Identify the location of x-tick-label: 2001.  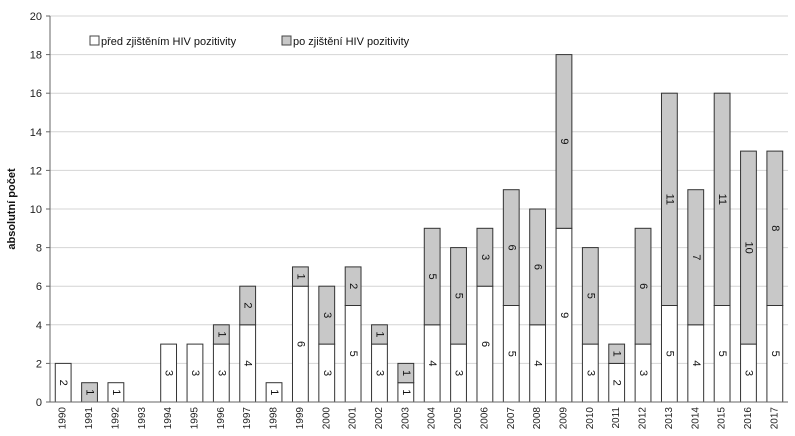
(353, 418).